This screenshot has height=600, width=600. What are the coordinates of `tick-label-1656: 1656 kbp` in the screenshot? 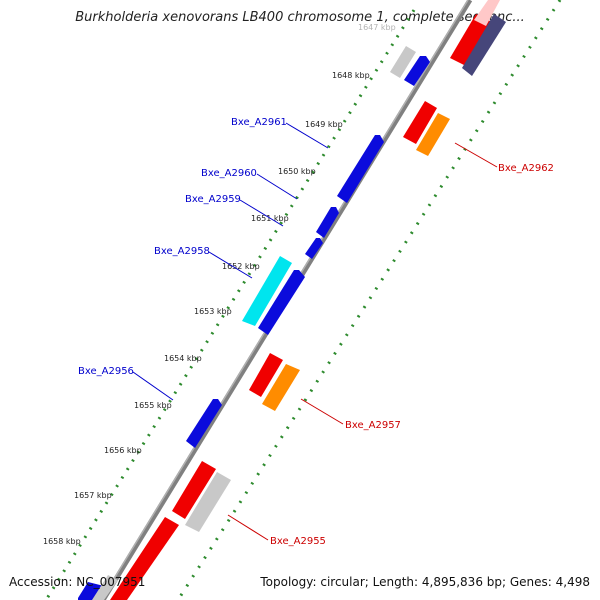 It's located at (123, 450).